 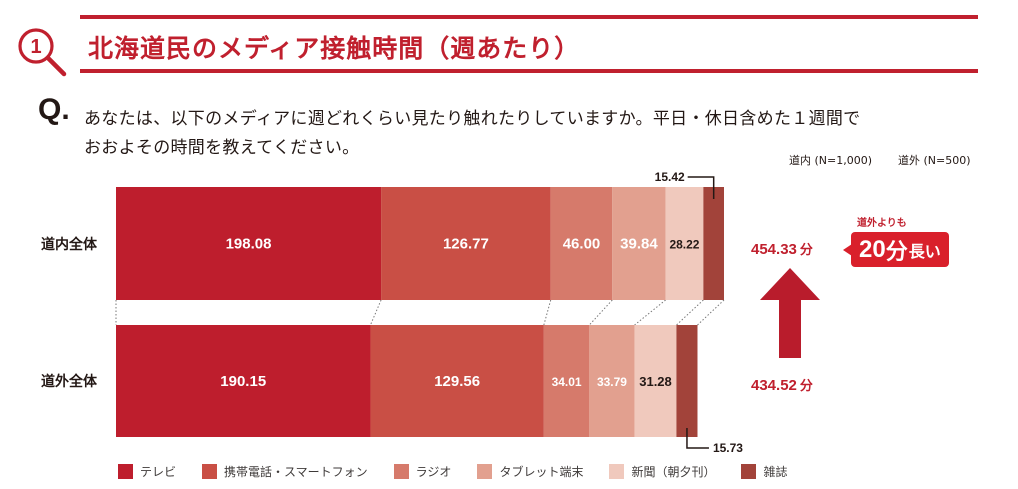 What do you see at coordinates (35, 47) in the screenshot?
I see `section-number: 1` at bounding box center [35, 47].